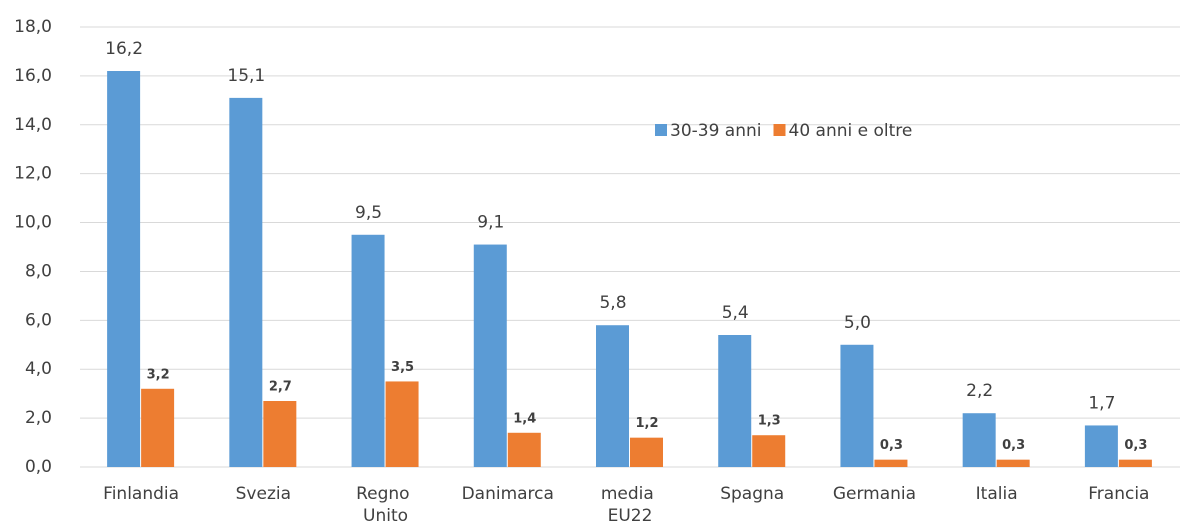 The height and width of the screenshot is (527, 1196). I want to click on data-label: 2,7, so click(280, 387).